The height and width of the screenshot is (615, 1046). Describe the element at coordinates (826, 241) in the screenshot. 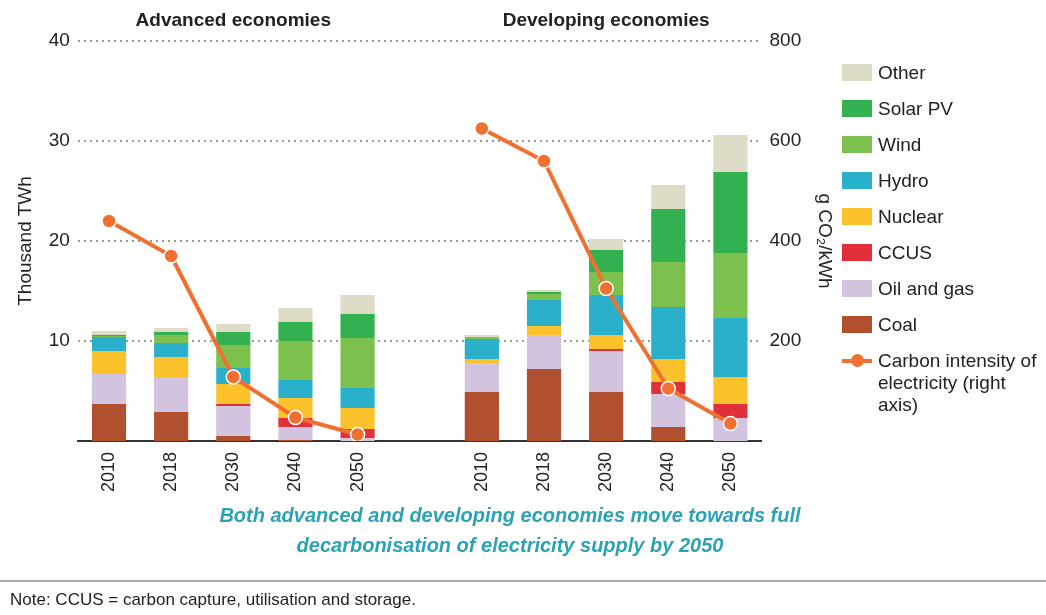

I see `y2-axis-title: g CO₂/kWh` at that location.